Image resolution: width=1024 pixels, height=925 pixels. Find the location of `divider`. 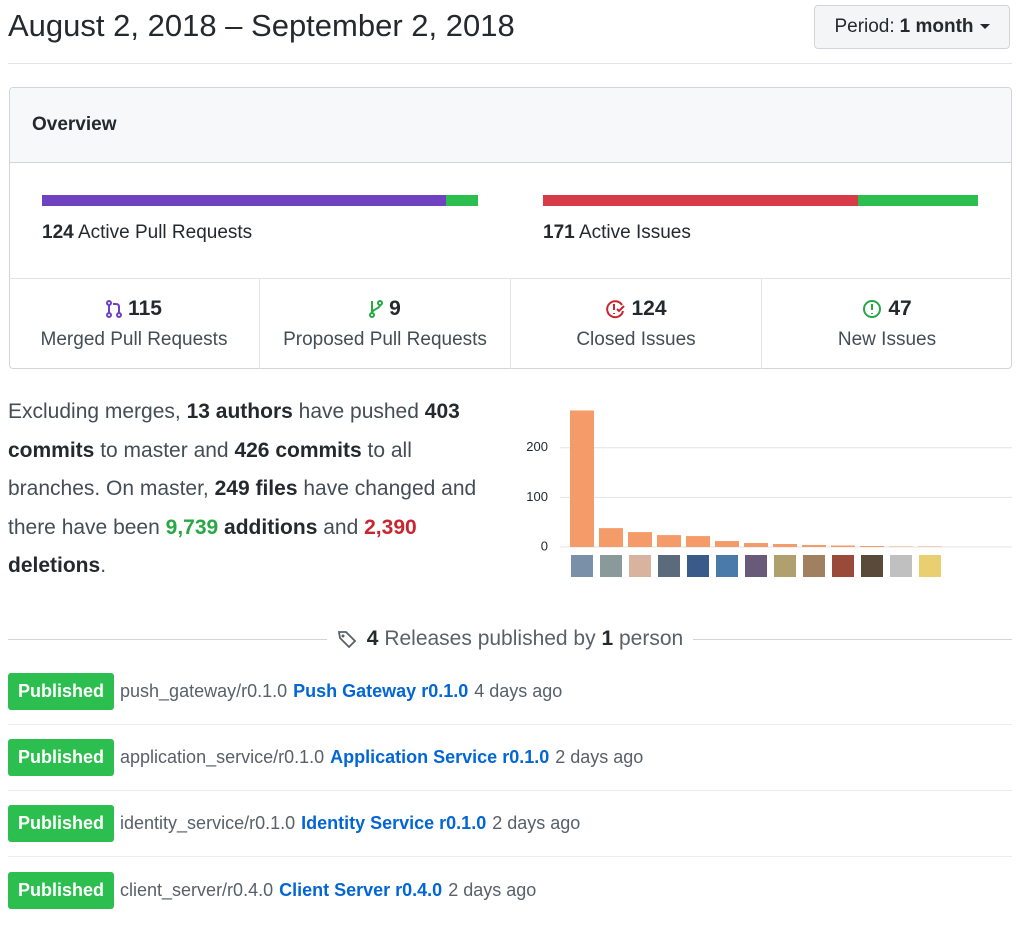

divider is located at coordinates (510, 63).